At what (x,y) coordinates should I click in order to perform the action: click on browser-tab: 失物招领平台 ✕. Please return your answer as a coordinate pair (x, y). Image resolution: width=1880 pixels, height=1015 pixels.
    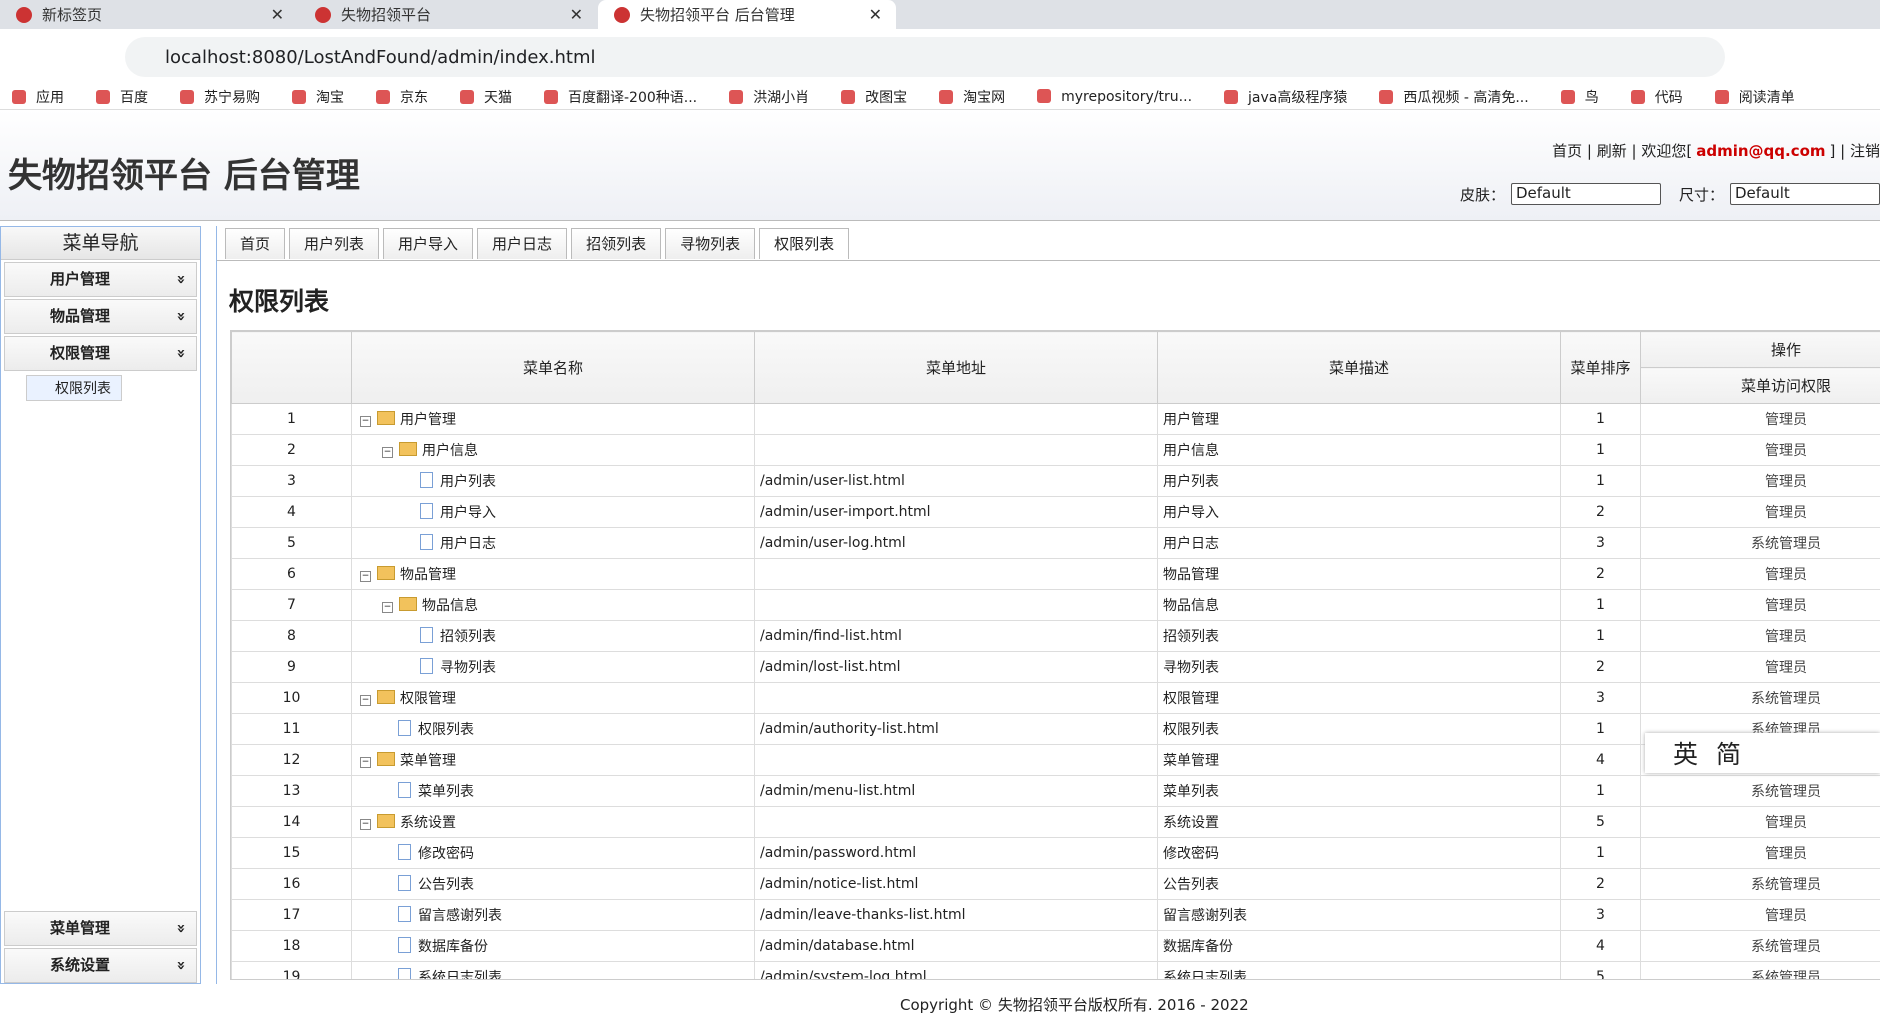
    Looking at the image, I should click on (448, 14).